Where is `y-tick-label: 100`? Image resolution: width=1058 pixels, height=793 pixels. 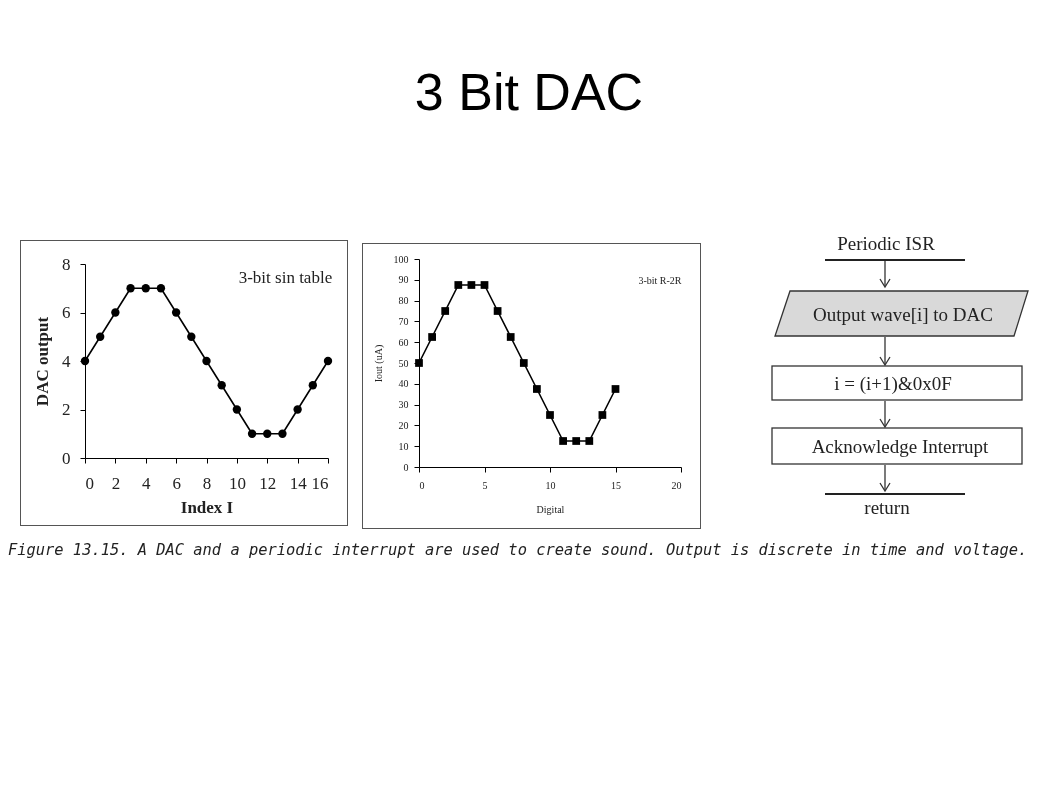 y-tick-label: 100 is located at coordinates (401, 259).